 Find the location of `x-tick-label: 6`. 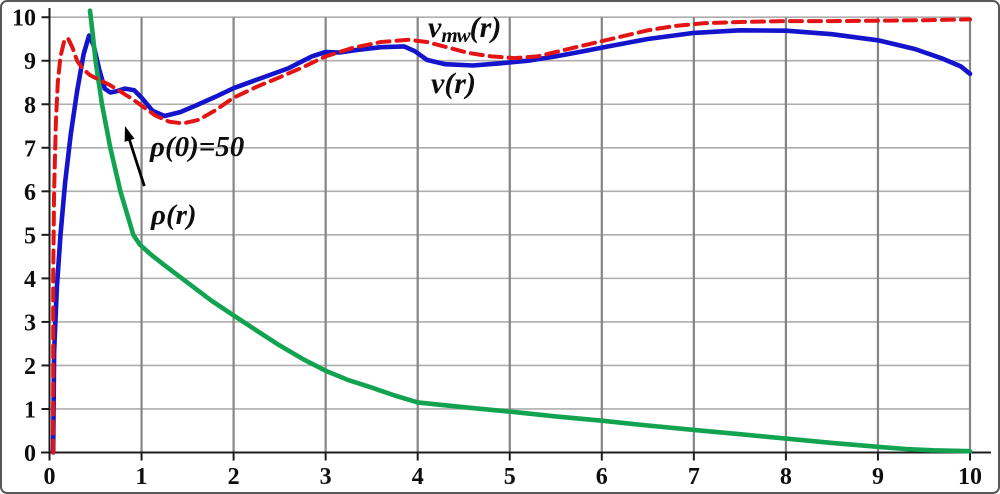

x-tick-label: 6 is located at coordinates (602, 477).